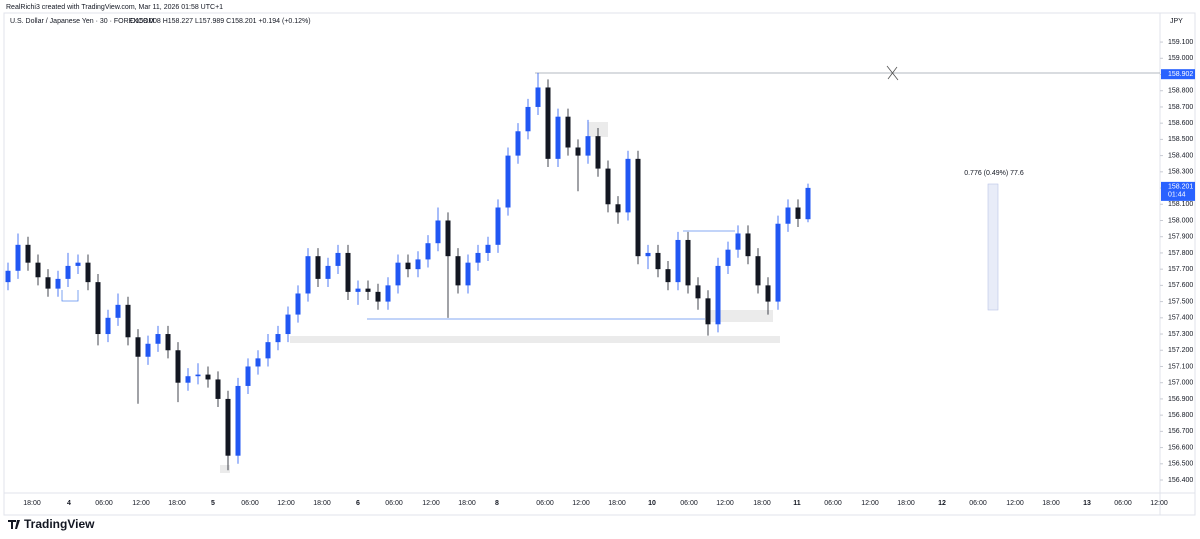  Describe the element at coordinates (1180, 301) in the screenshot. I see `y-tick-label: 157.500` at that location.